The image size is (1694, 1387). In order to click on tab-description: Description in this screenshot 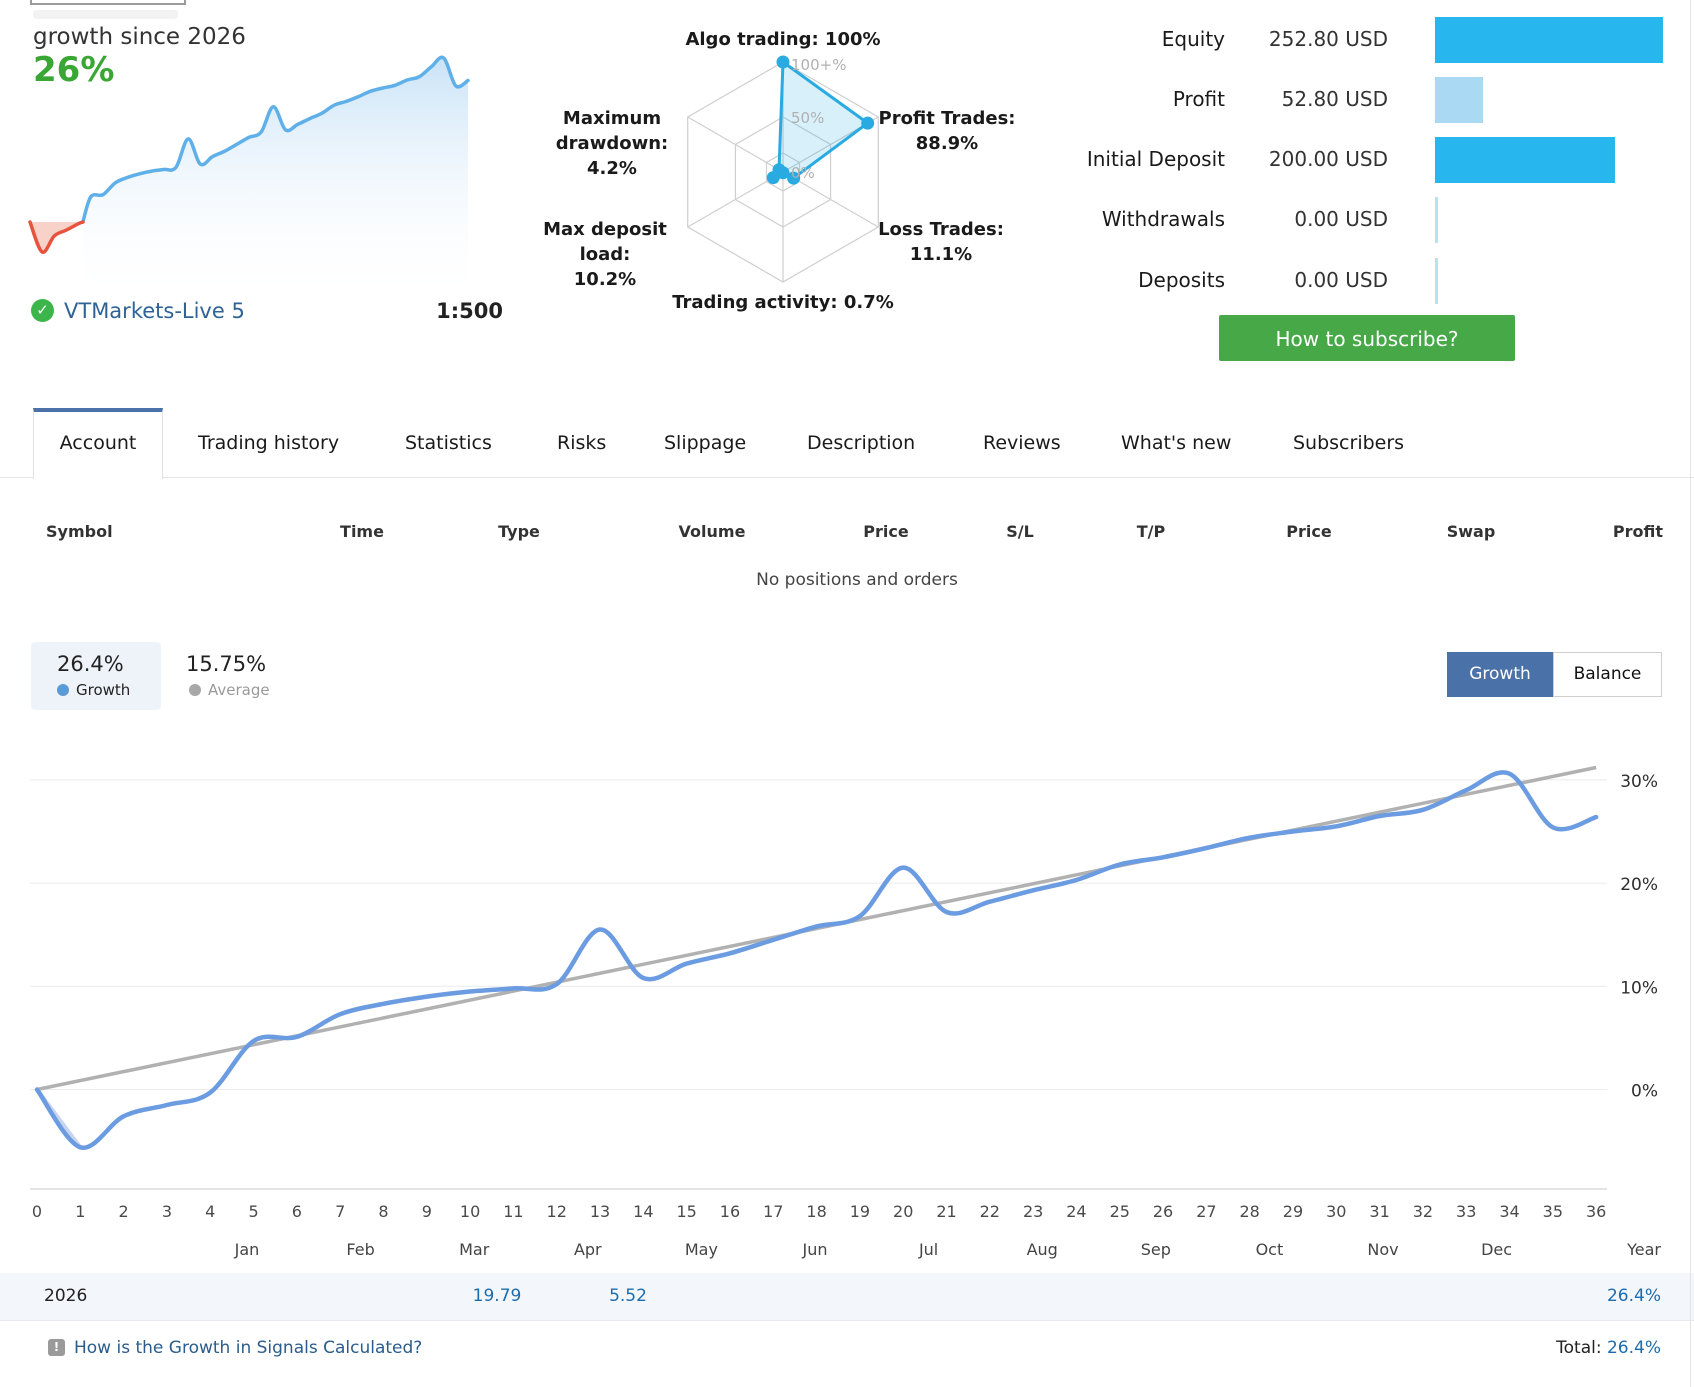, I will do `click(861, 443)`.